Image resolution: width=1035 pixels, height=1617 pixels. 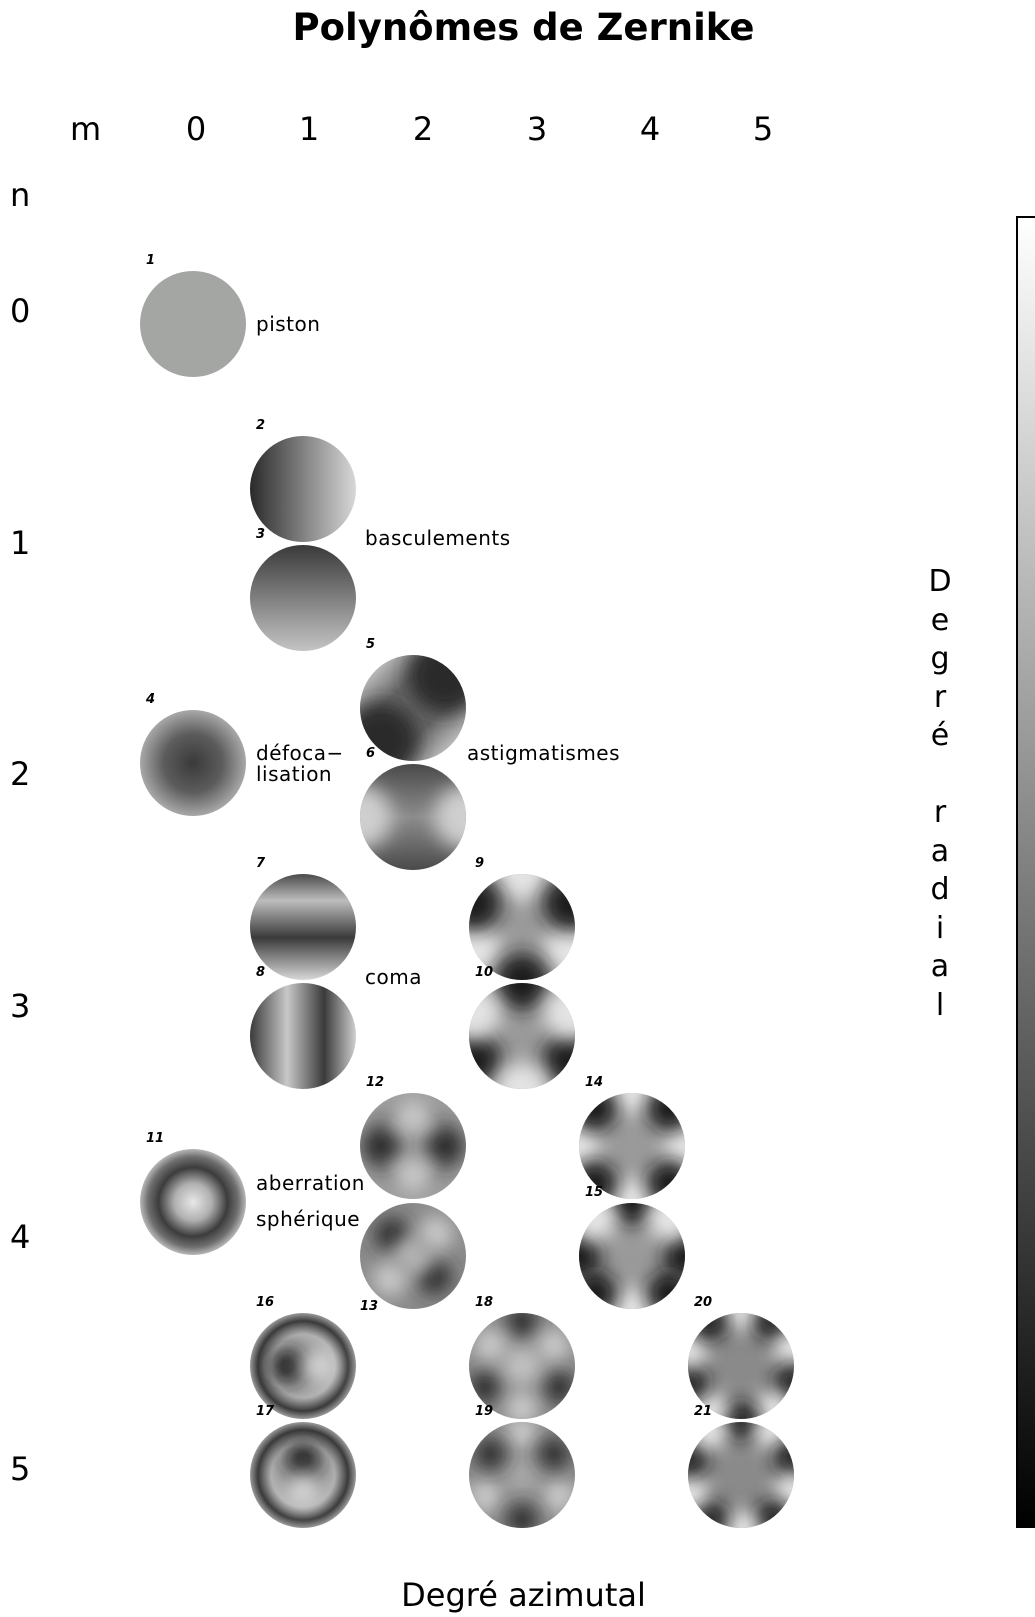 What do you see at coordinates (537, 129) in the screenshot?
I see `column-label-m3: 3` at bounding box center [537, 129].